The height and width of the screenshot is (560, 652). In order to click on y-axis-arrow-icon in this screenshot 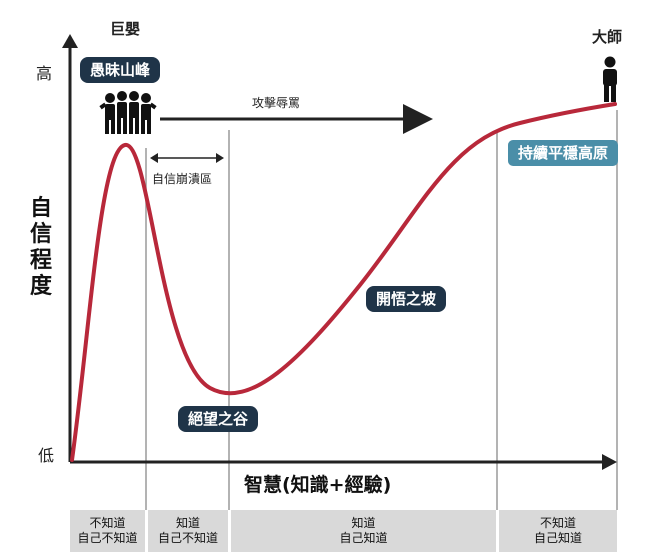, I will do `click(70, 41)`.